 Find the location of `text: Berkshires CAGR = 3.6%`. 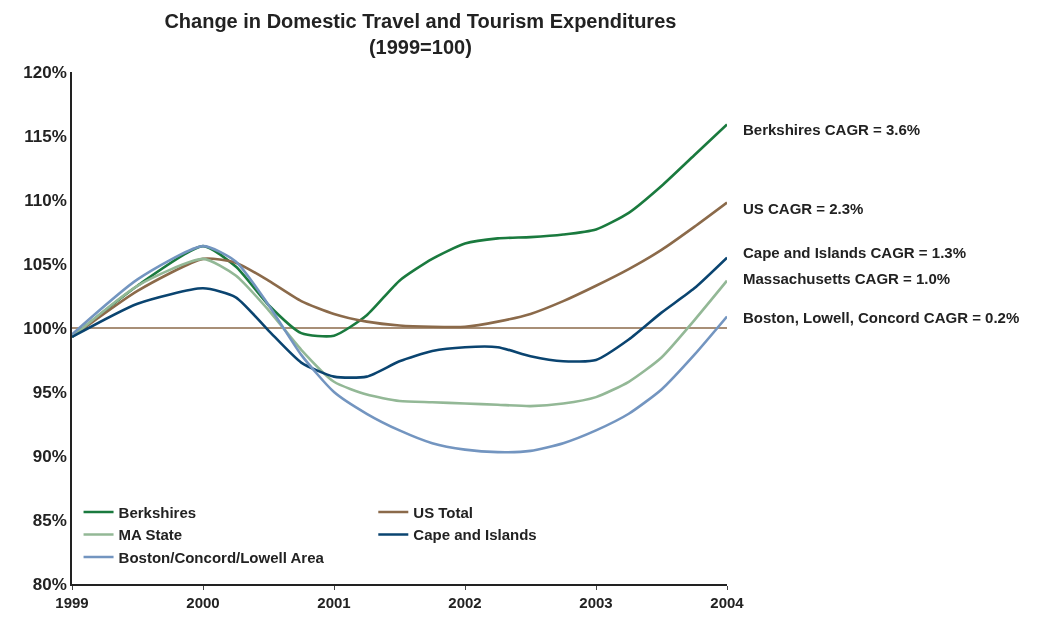

text: Berkshires CAGR = 3.6% is located at coordinates (832, 129).